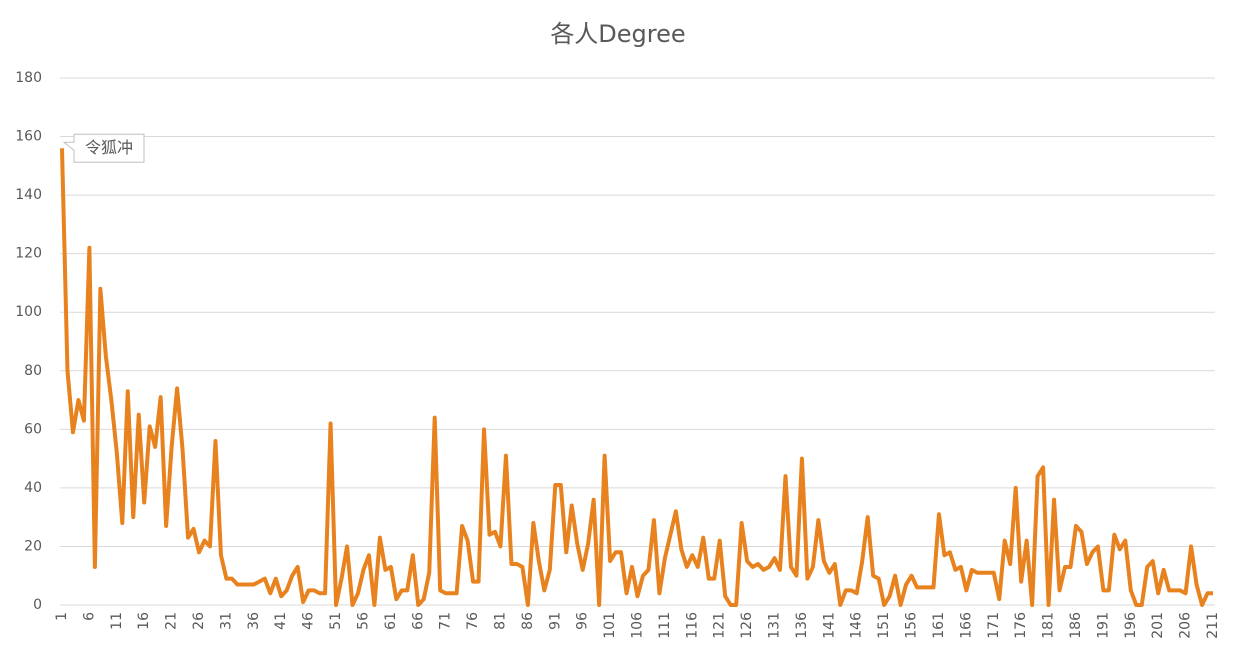 This screenshot has width=1237, height=660. What do you see at coordinates (1131, 625) in the screenshot?
I see `x-tick-label: 196` at bounding box center [1131, 625].